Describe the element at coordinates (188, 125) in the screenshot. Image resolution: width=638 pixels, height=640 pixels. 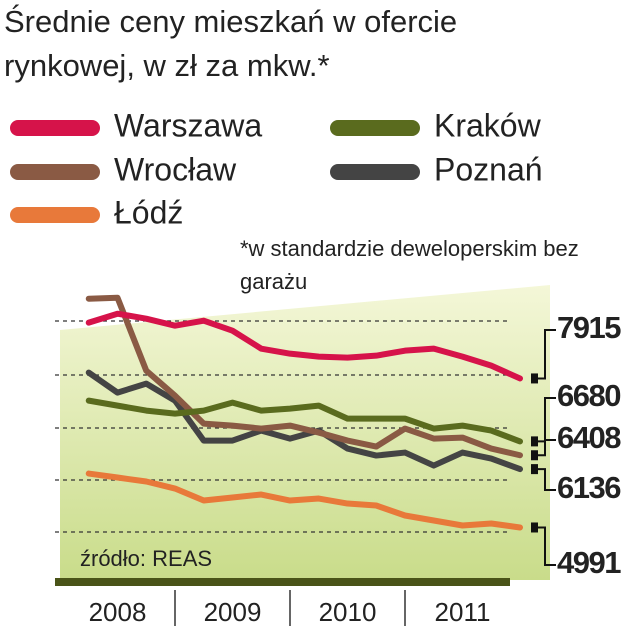
I see `legend-label: Warszawa` at that location.